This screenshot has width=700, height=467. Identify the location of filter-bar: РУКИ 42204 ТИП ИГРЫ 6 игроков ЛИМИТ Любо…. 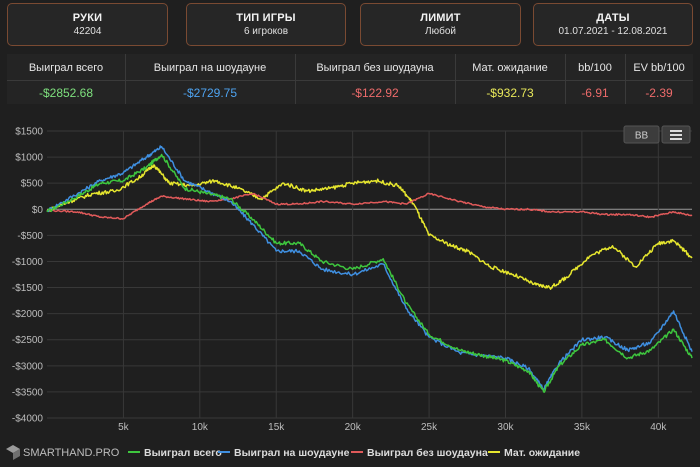
(350, 26).